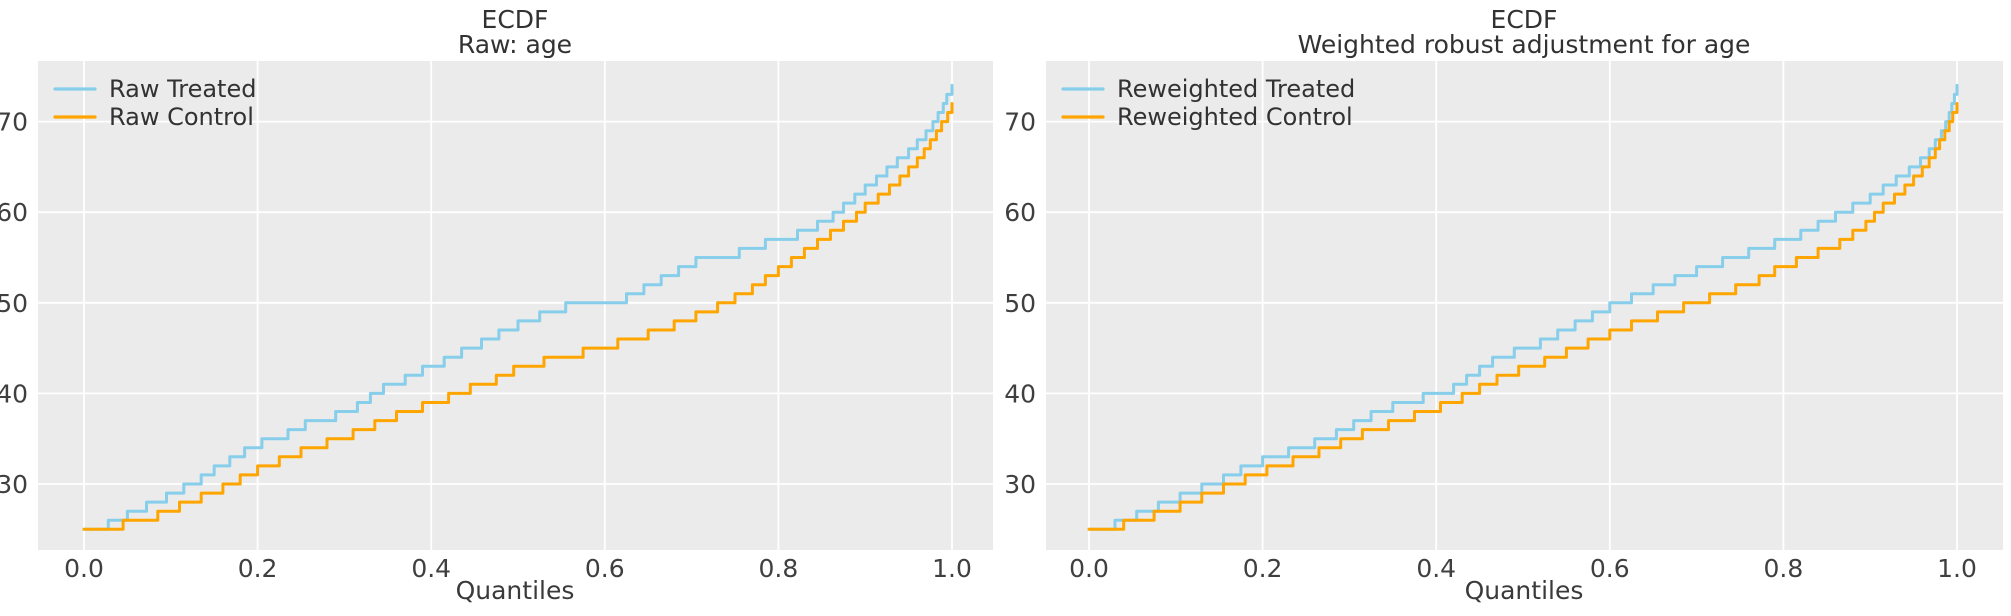 This screenshot has height=616, width=2011. Describe the element at coordinates (182, 89) in the screenshot. I see `legend-label-raw-treated: Raw Treated` at that location.